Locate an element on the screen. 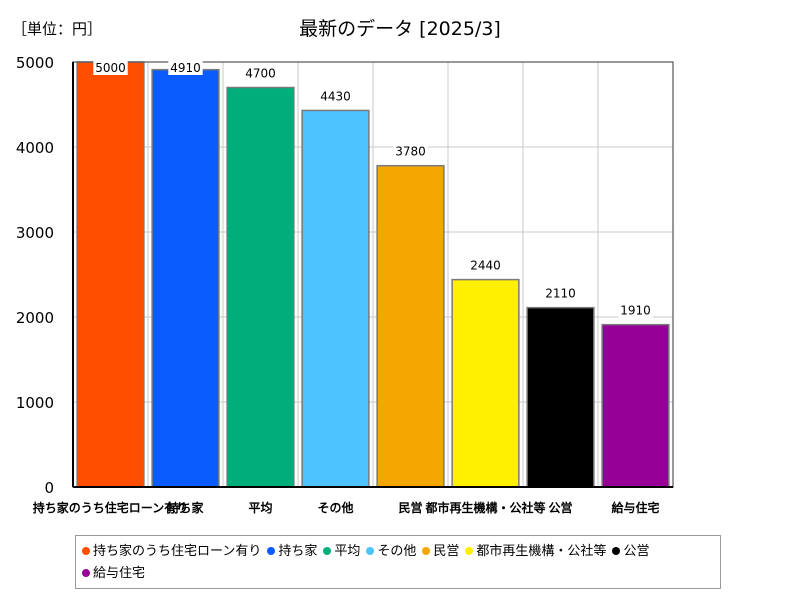 Image resolution: width=800 pixels, height=600 pixels. legend-label: その他 is located at coordinates (397, 551).